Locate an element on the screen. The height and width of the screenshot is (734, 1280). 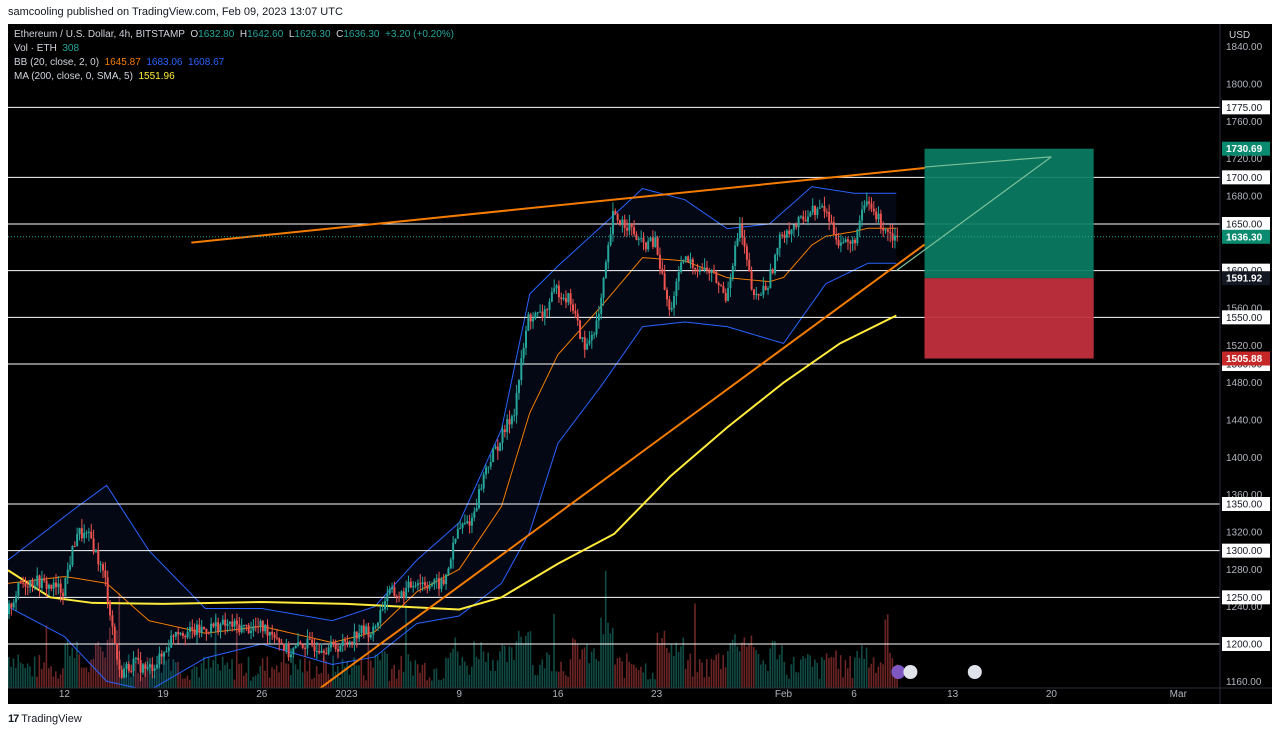
ma-label: MA (200, close, 0, SMA, 5) is located at coordinates (73, 76).